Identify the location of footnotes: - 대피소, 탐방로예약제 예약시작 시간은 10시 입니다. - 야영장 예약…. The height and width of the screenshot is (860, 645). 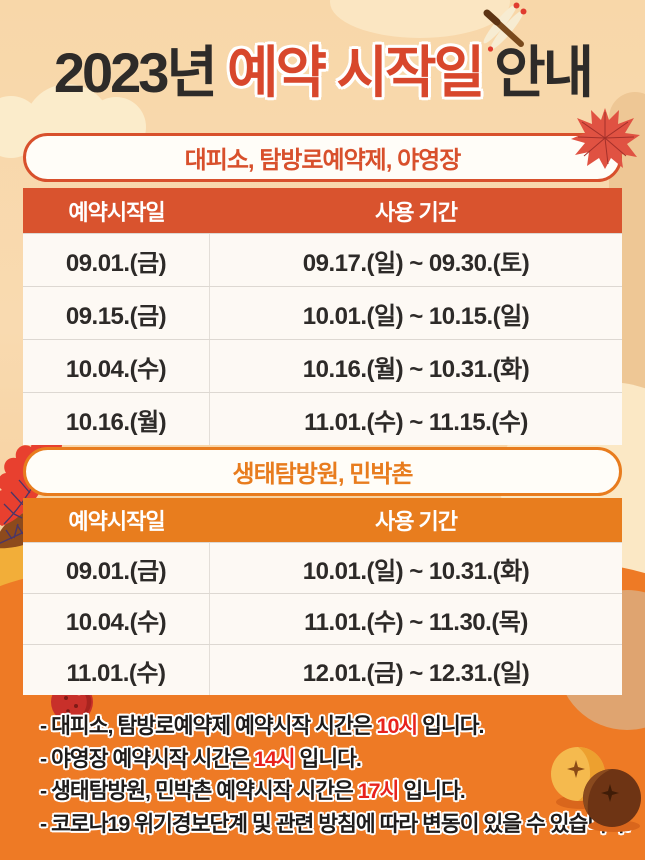
(335, 775).